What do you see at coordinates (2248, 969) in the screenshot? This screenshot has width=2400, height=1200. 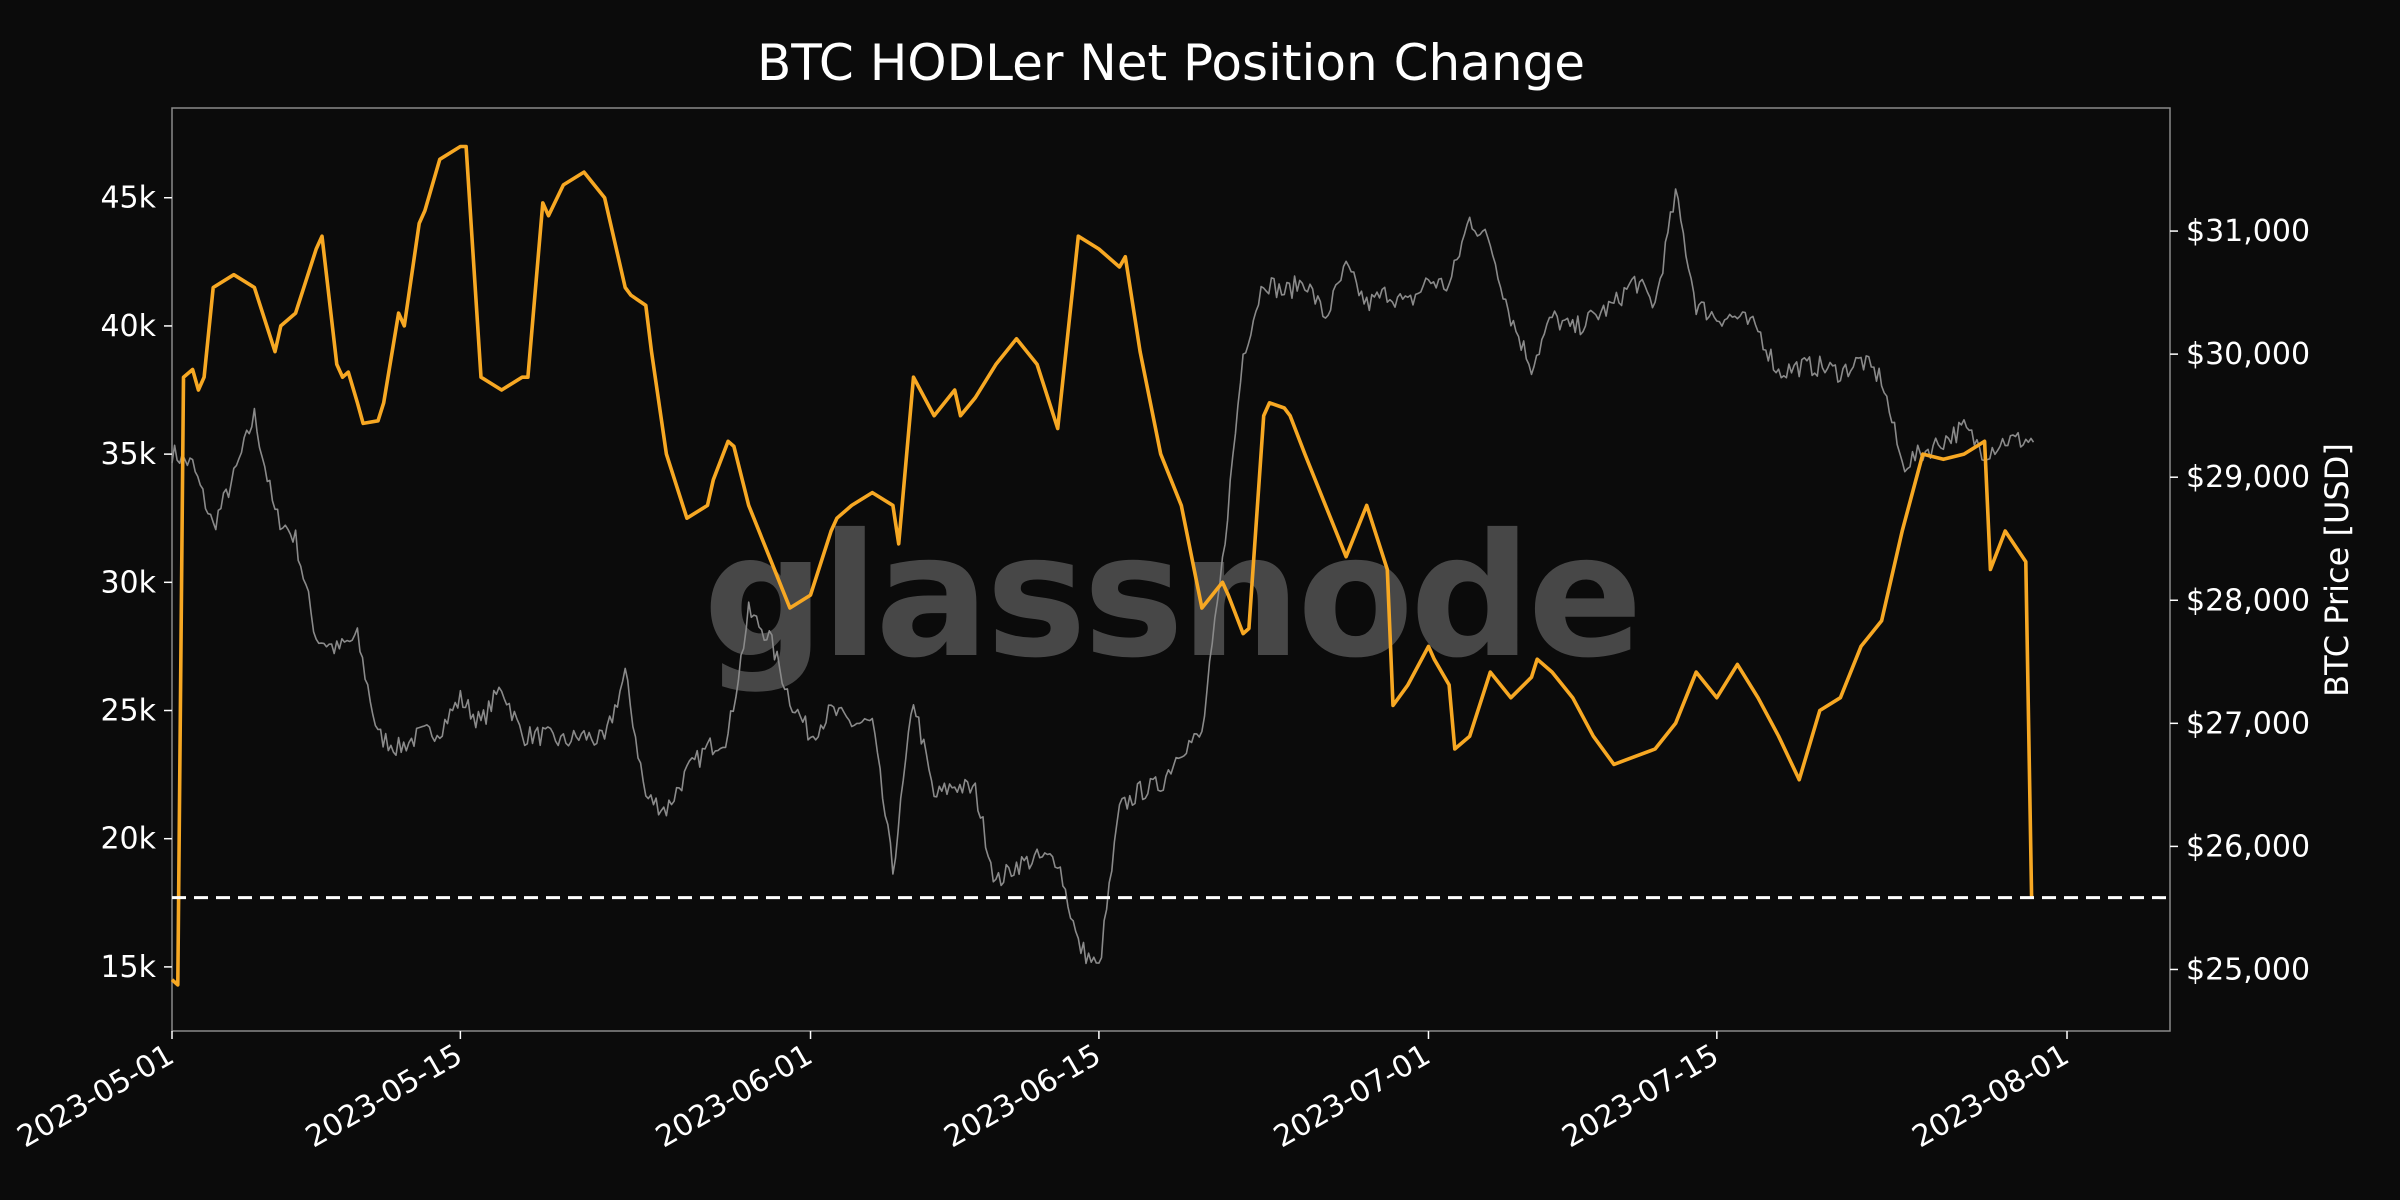 I see `right-tick-label: $25,000` at bounding box center [2248, 969].